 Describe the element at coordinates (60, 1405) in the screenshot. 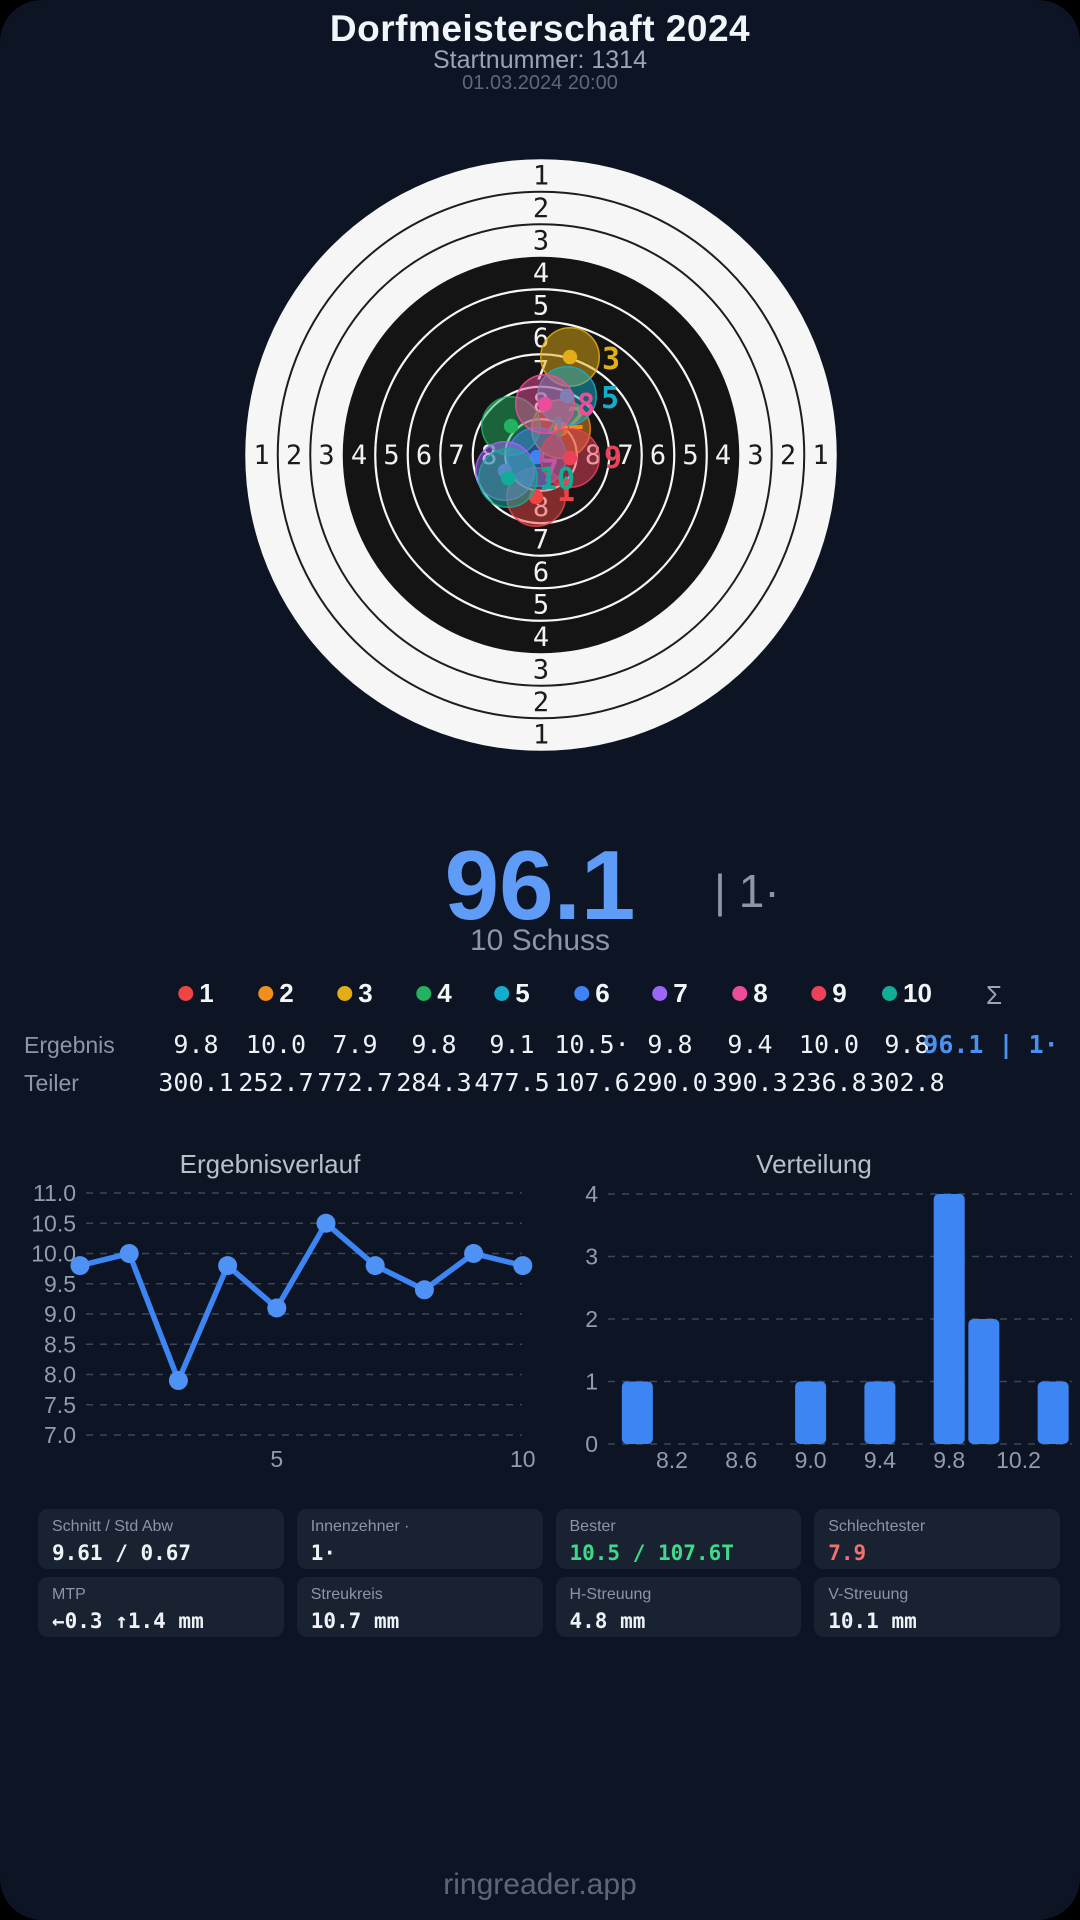

I see `y-tick-label: 7.5` at that location.